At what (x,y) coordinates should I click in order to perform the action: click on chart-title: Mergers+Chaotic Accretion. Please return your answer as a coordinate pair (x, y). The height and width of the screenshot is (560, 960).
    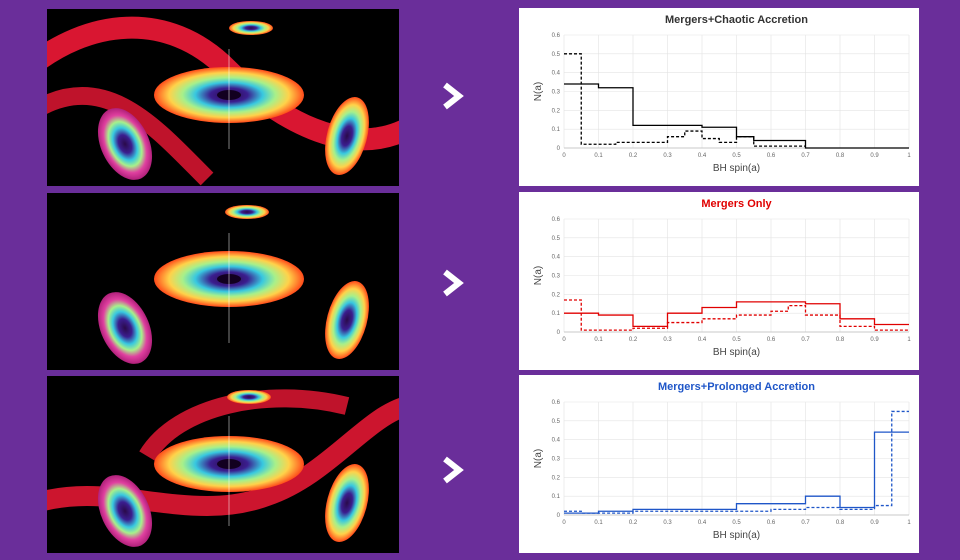
    Looking at the image, I should click on (736, 20).